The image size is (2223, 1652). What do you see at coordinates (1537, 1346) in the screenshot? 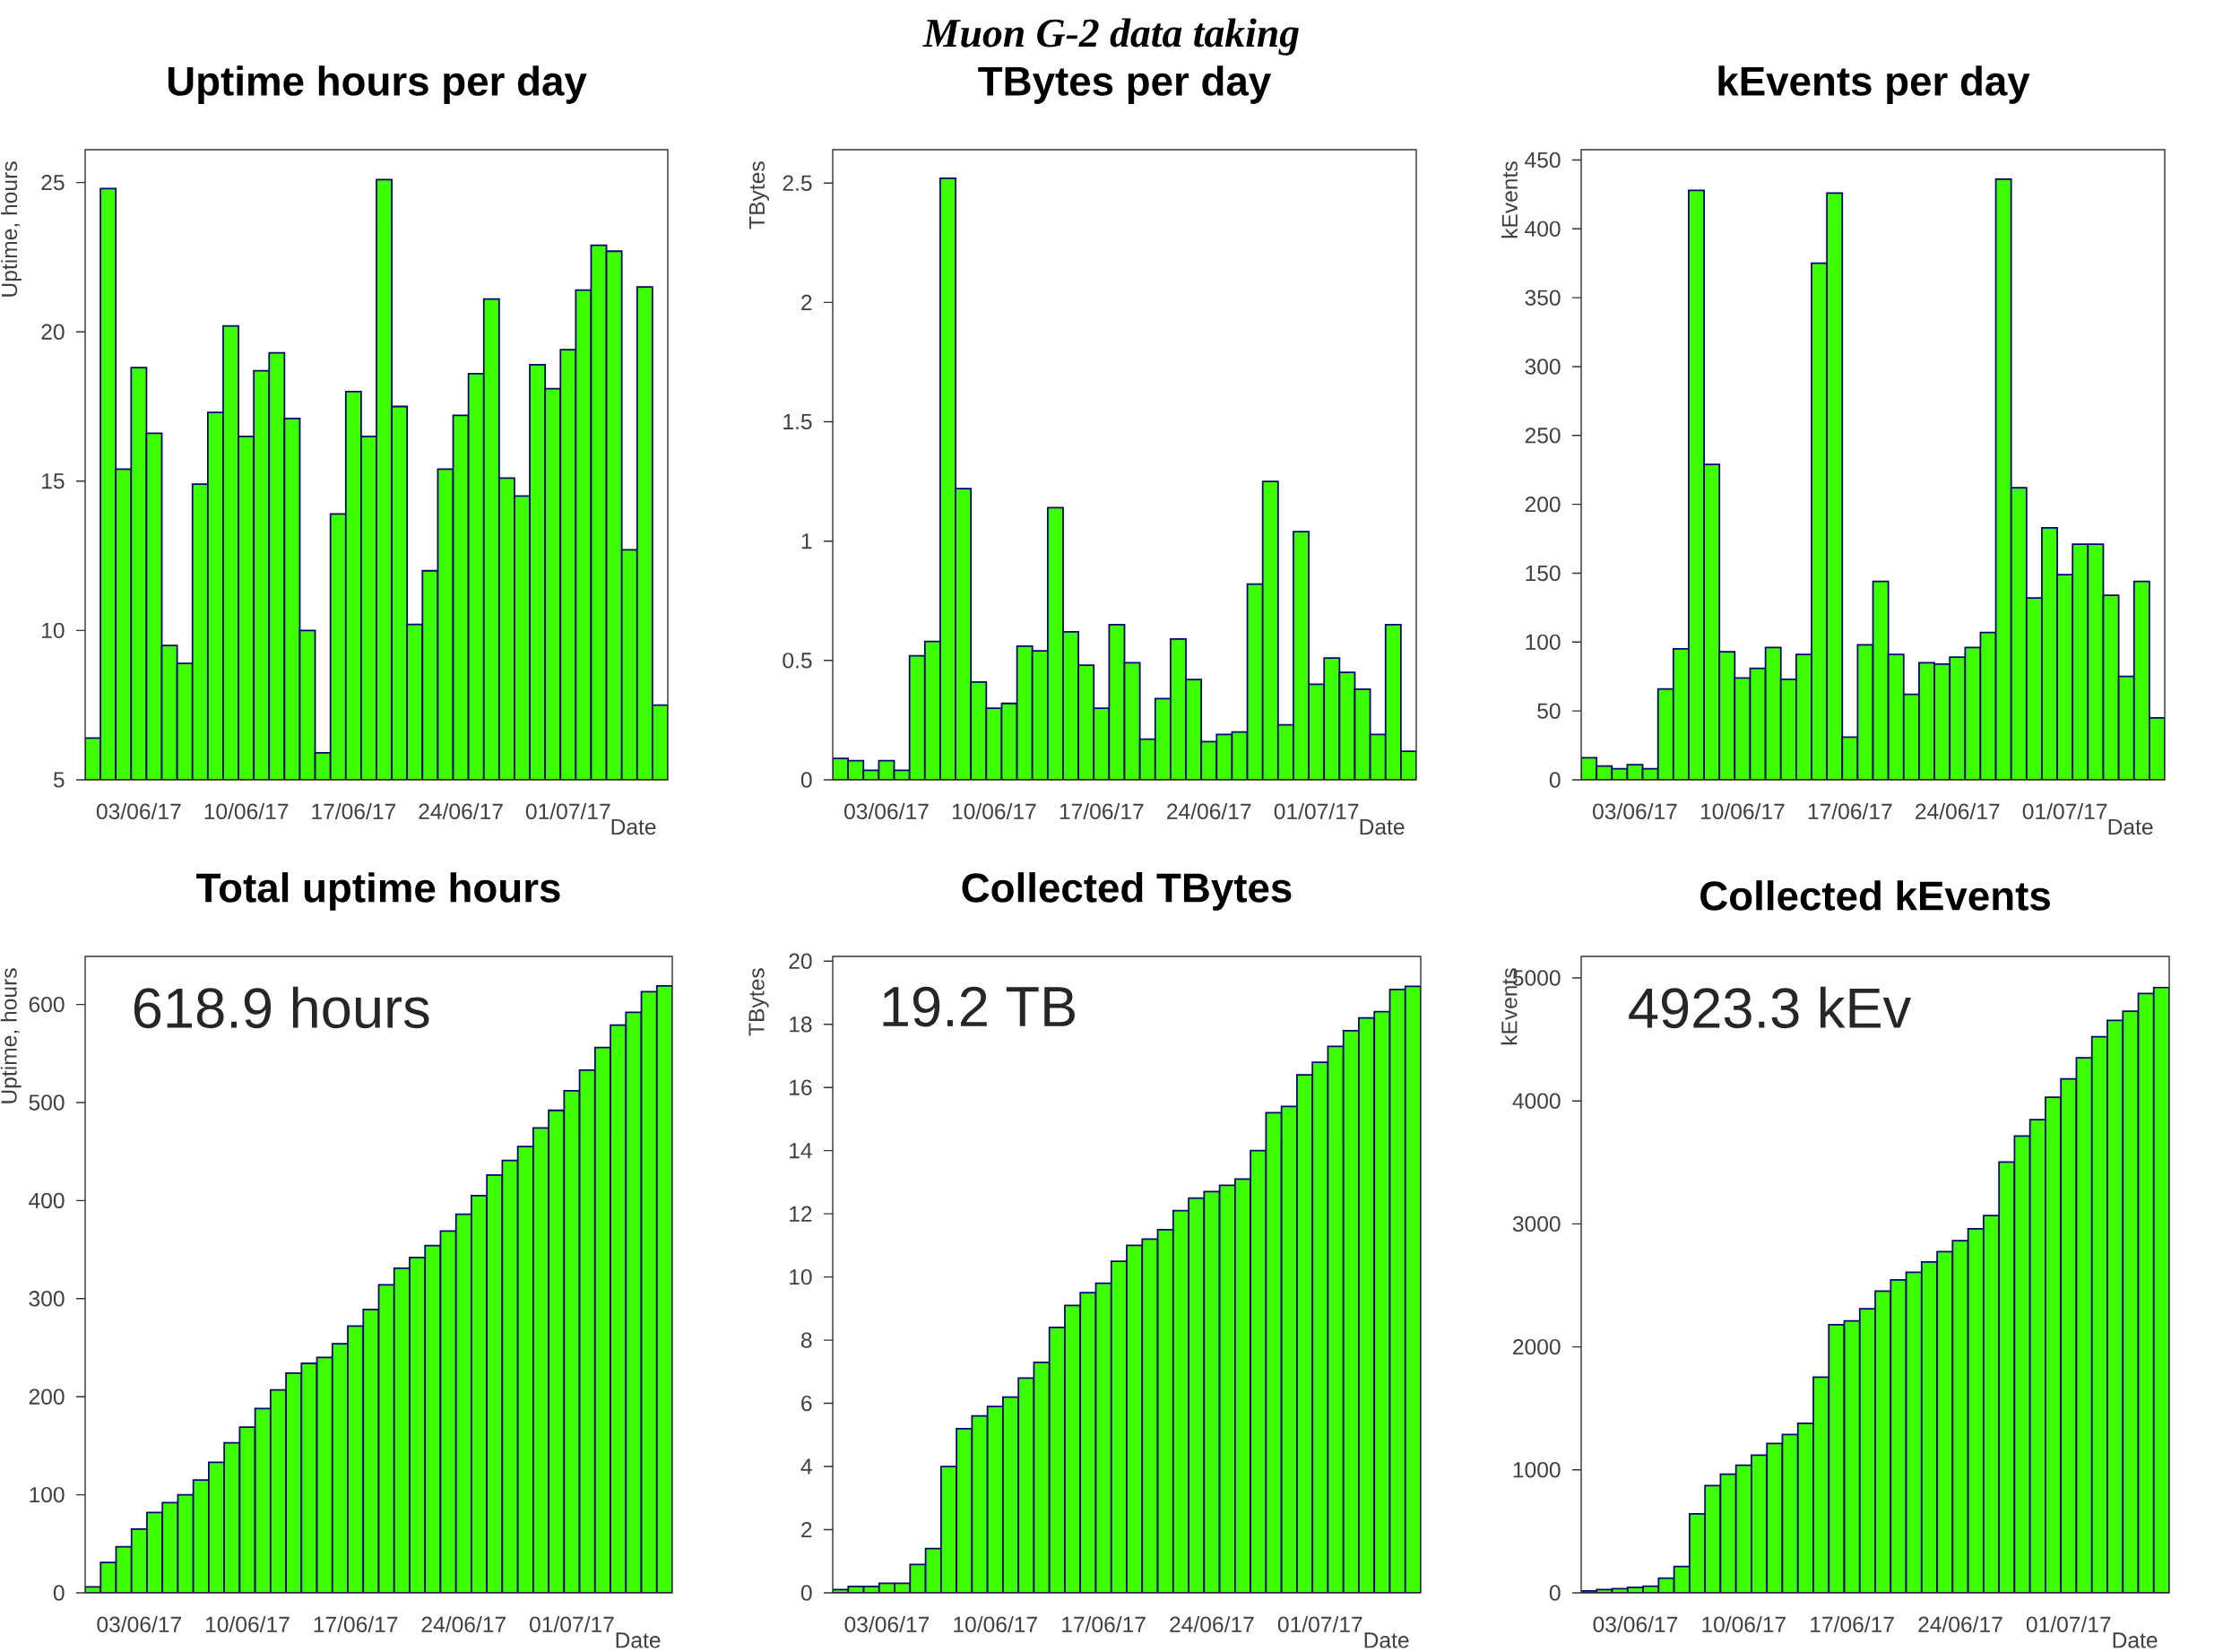
I see `y-tick-label: 2000` at bounding box center [1537, 1346].